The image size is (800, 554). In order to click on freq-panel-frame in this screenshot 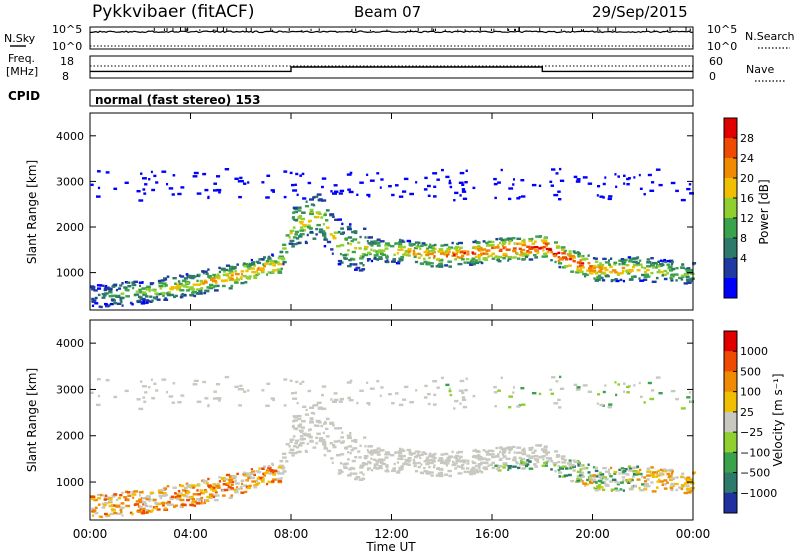, I will do `click(391, 67)`.